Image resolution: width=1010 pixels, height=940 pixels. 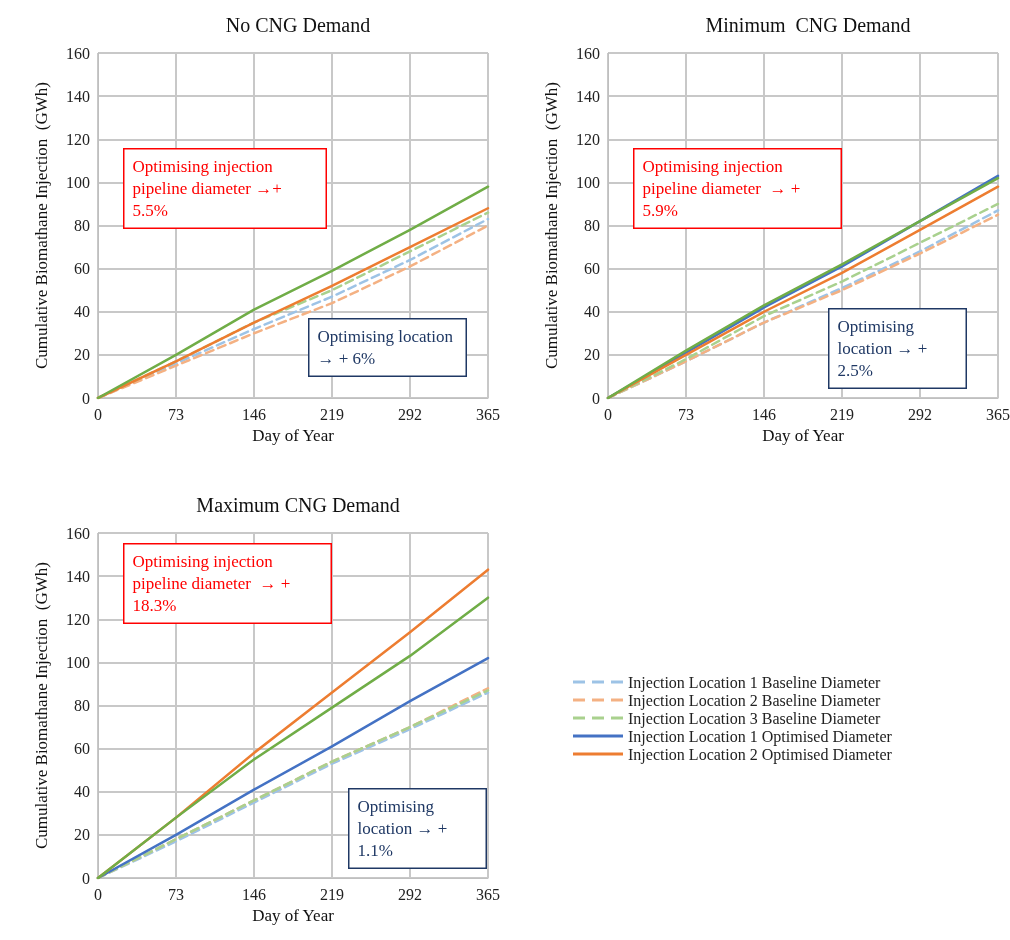 I want to click on annotation: Optimising injection pipeline diameter → + 5.9%, so click(x=723, y=188).